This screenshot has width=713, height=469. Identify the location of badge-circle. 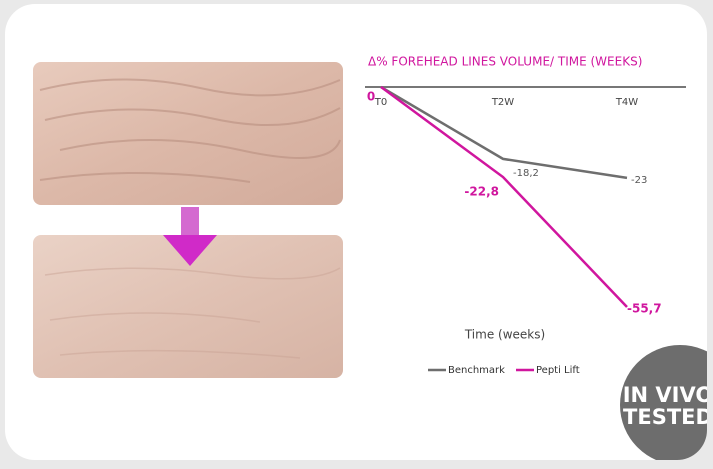
(663, 402).